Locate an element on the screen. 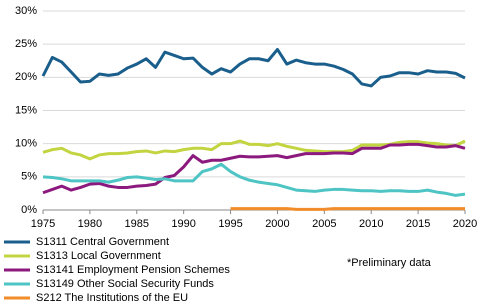 The image size is (491, 302). x-tick-label: 2010 is located at coordinates (371, 224).